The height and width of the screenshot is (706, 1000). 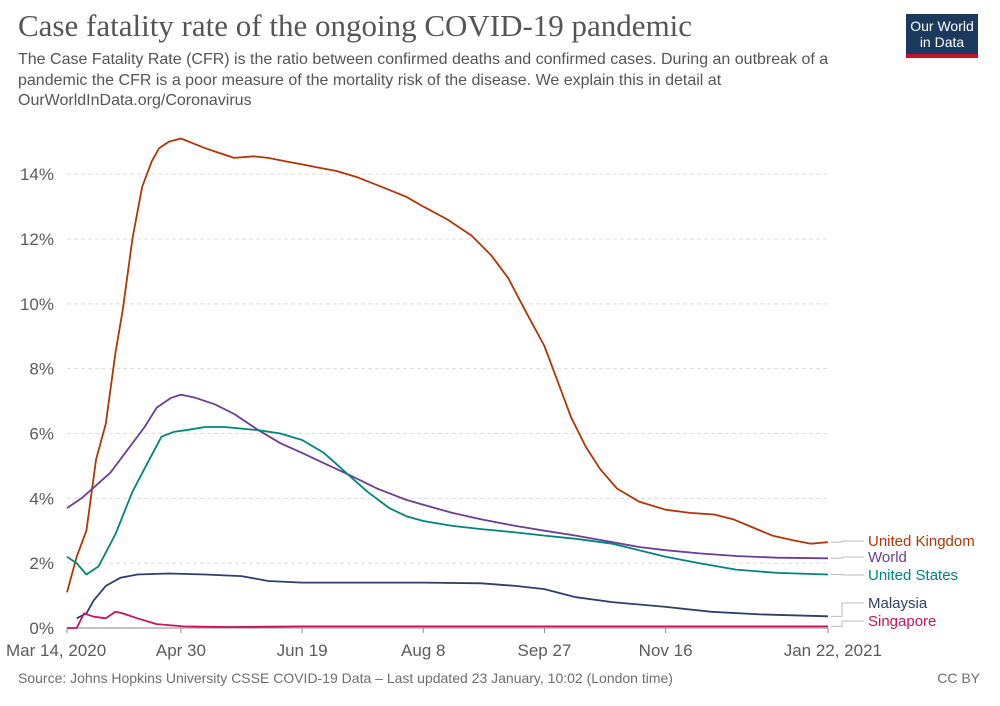 What do you see at coordinates (41, 563) in the screenshot?
I see `y-tick-label: 2%` at bounding box center [41, 563].